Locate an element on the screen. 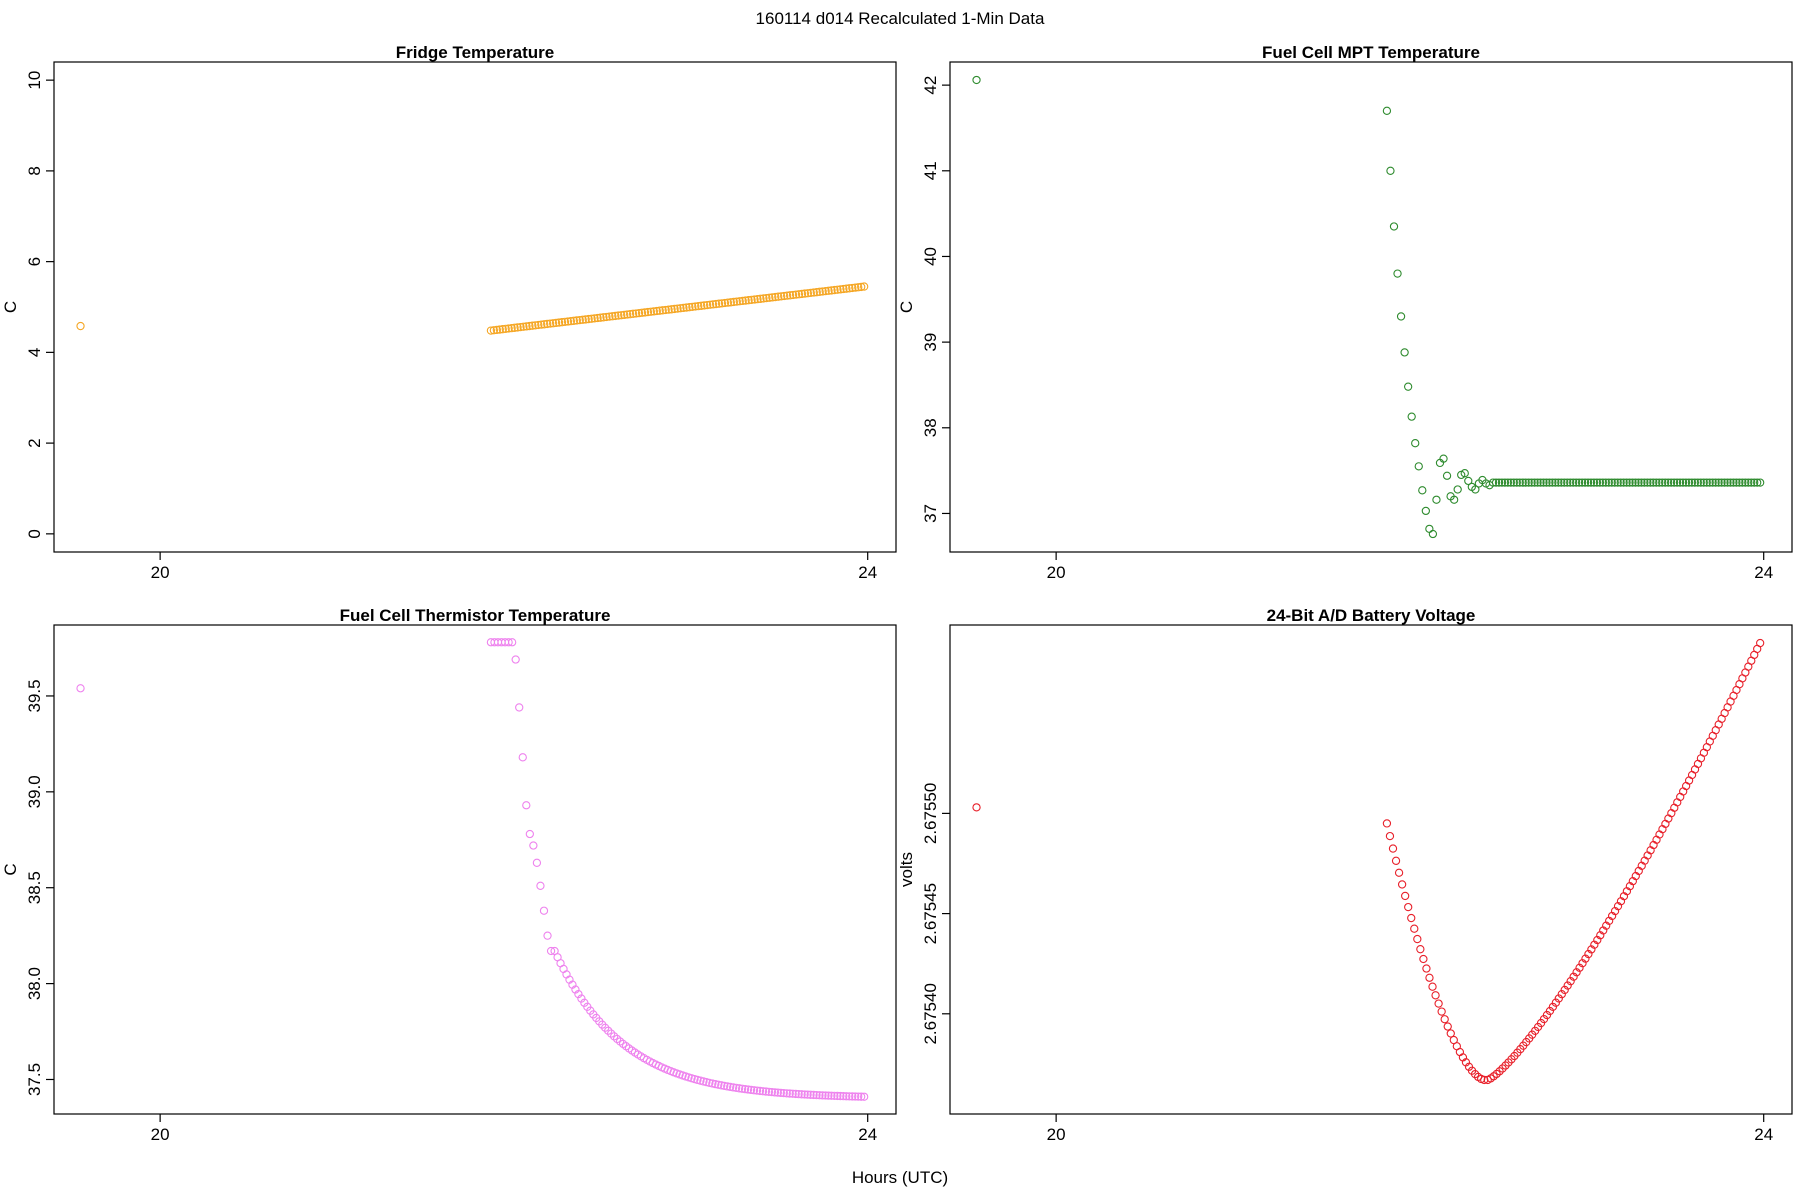  x-tick-label-mpt-20: 20 is located at coordinates (1056, 572).